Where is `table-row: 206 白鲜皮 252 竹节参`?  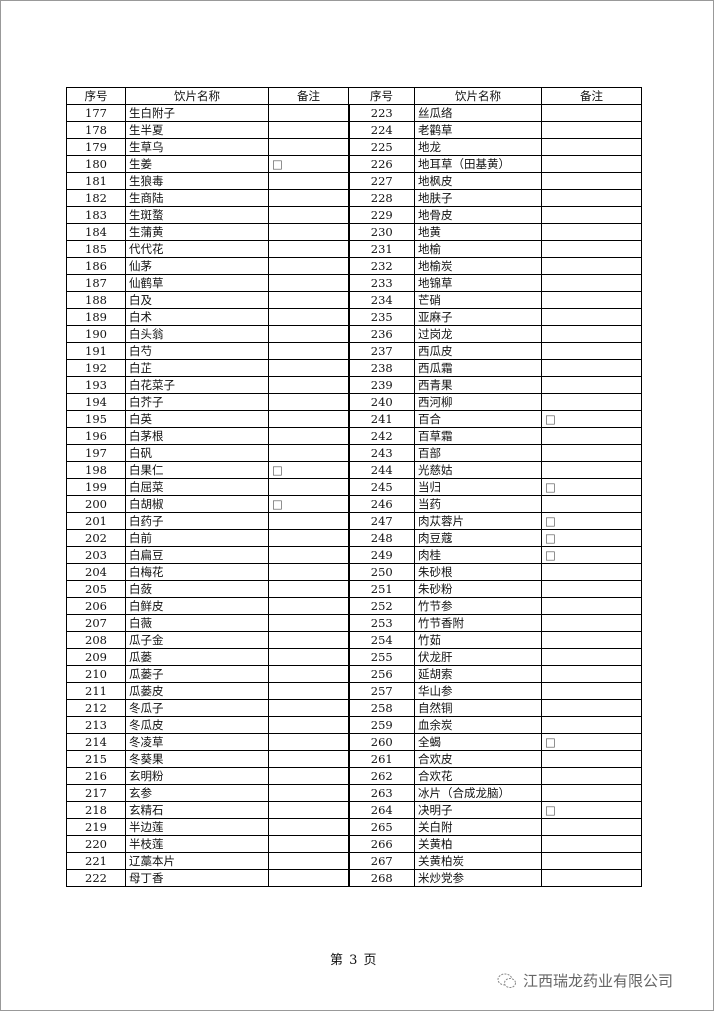 table-row: 206 白鲜皮 252 竹节参 is located at coordinates (354, 606).